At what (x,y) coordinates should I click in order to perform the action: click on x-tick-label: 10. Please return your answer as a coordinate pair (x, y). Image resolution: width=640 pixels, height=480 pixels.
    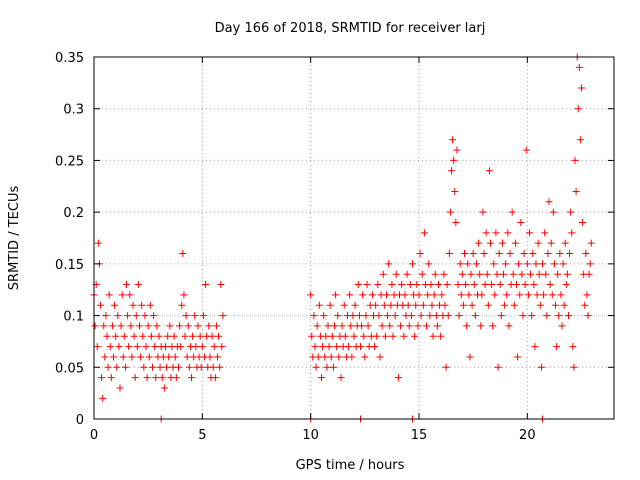
    Looking at the image, I should click on (310, 435).